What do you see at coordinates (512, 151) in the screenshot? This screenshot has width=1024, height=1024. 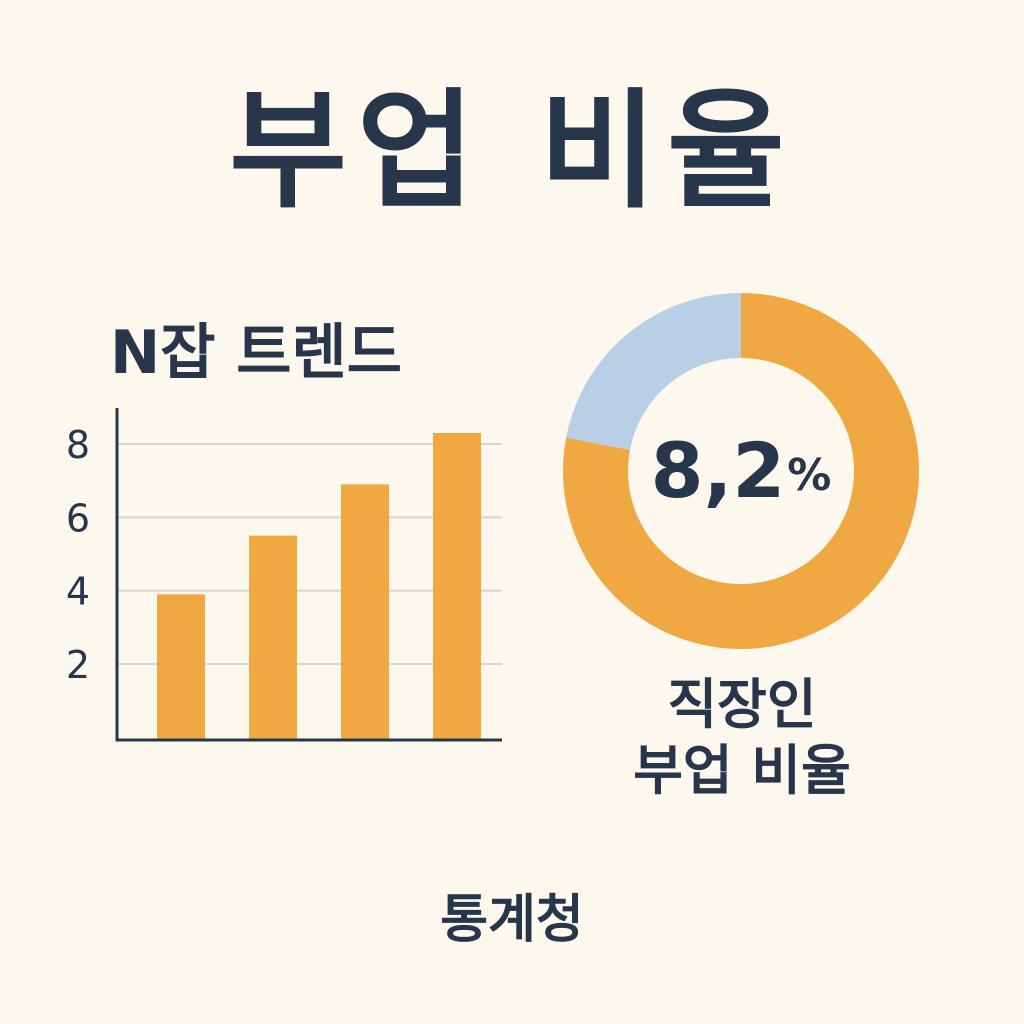 I see `page-title: 부업 비율` at bounding box center [512, 151].